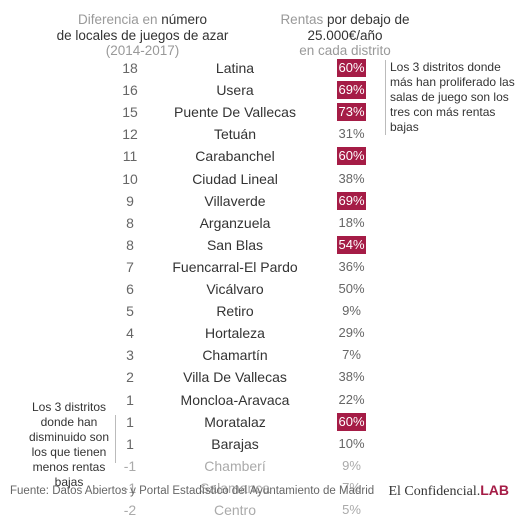 The height and width of the screenshot is (521, 521). I want to click on table-row: -1 Salamanca 7%, so click(260, 488).